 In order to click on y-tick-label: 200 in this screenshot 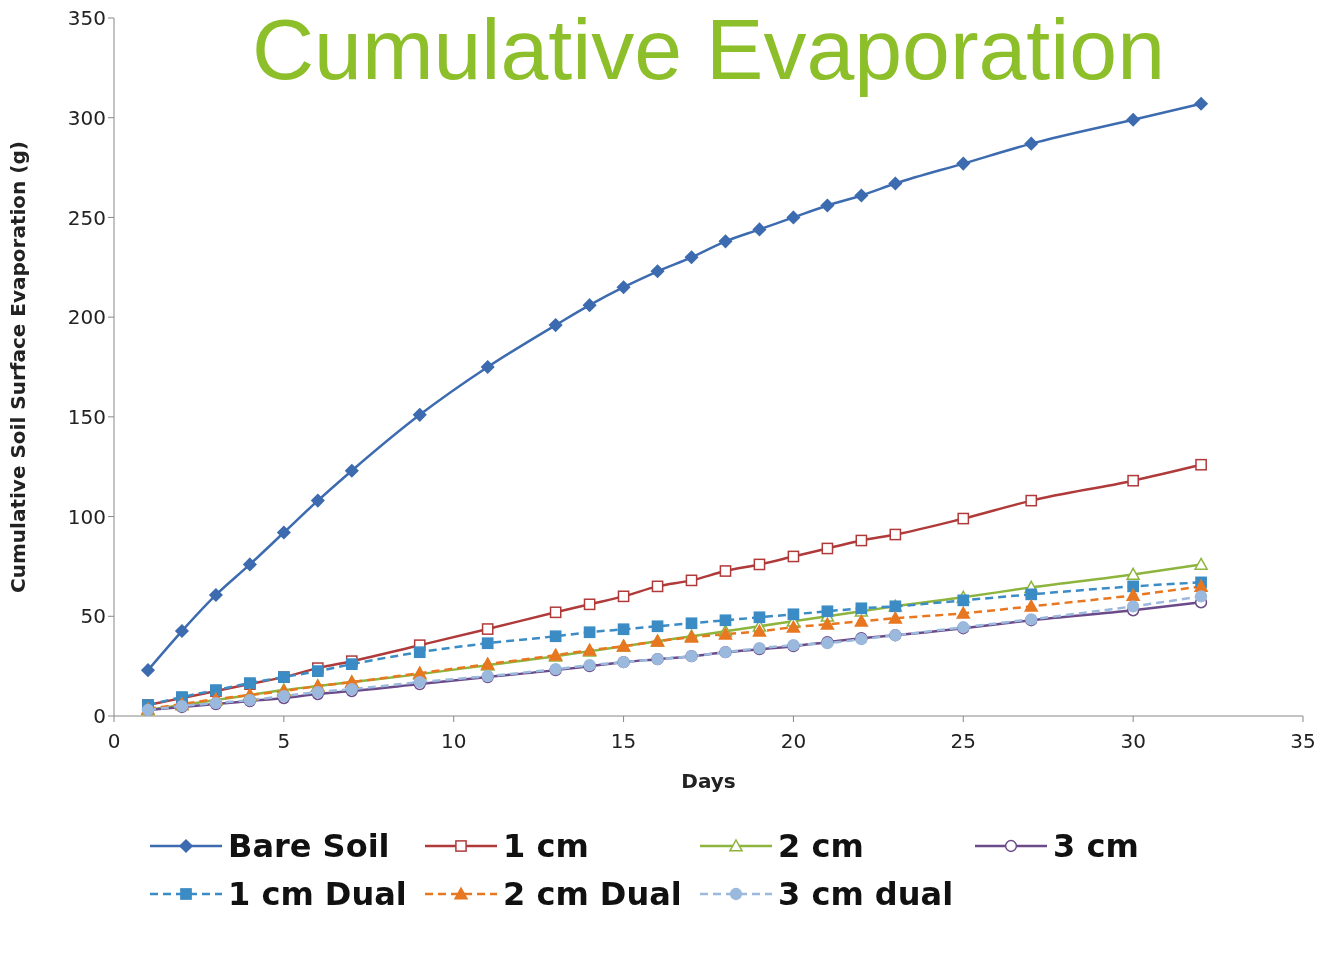, I will do `click(86, 317)`.